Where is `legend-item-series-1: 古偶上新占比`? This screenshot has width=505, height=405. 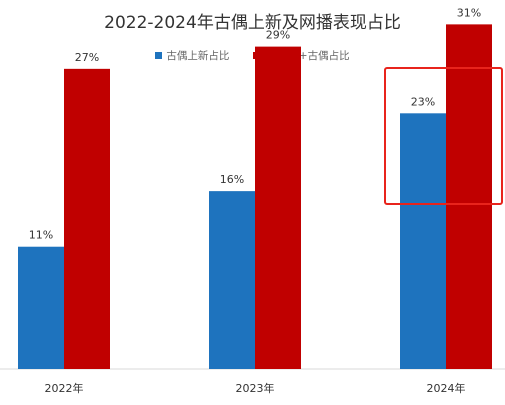 legend-item-series-1: 古偶上新占比 is located at coordinates (192, 55).